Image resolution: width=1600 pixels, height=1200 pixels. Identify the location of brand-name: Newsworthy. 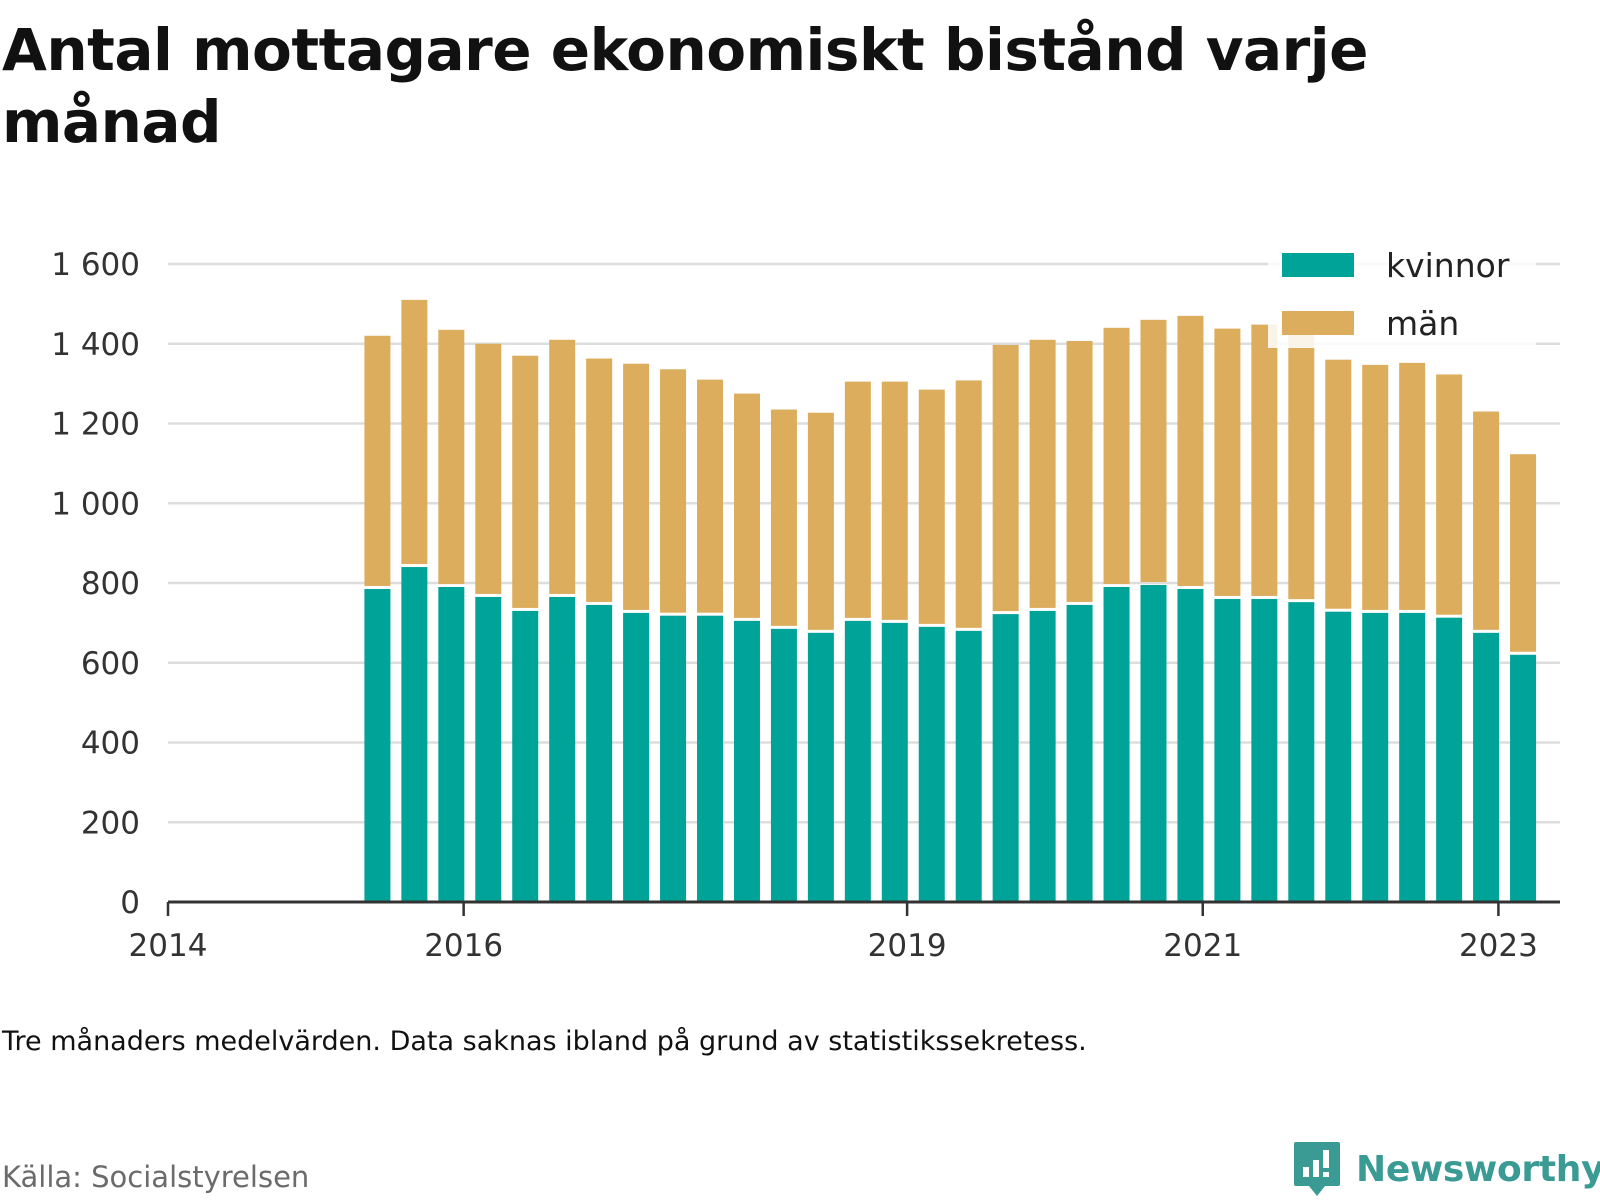
(1478, 1169).